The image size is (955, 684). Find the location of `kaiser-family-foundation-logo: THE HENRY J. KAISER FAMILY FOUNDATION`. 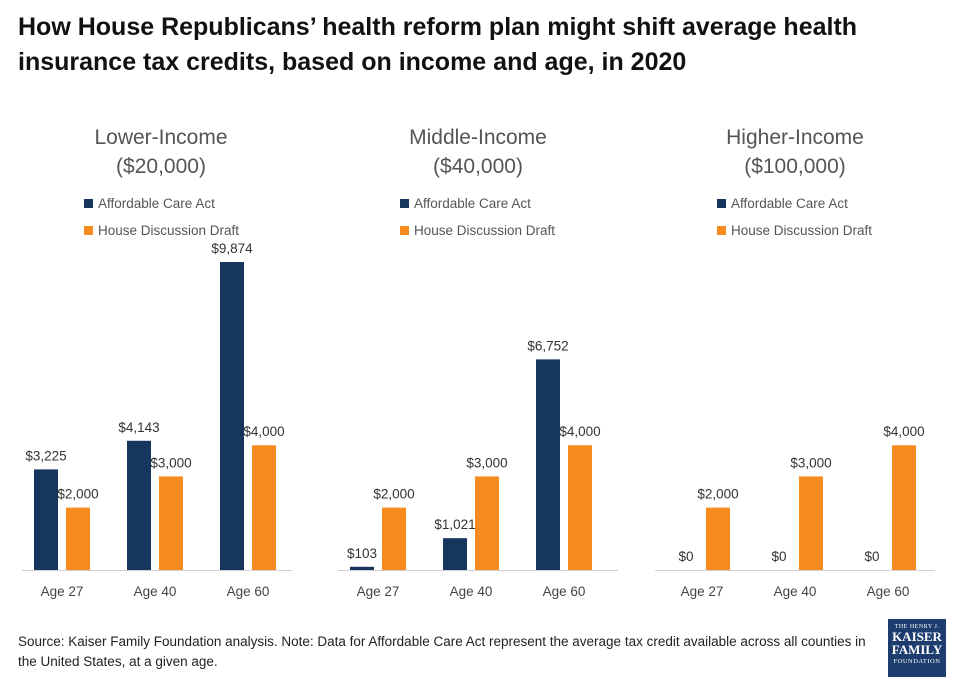

kaiser-family-foundation-logo: THE HENRY J. KAISER FAMILY FOUNDATION is located at coordinates (917, 648).